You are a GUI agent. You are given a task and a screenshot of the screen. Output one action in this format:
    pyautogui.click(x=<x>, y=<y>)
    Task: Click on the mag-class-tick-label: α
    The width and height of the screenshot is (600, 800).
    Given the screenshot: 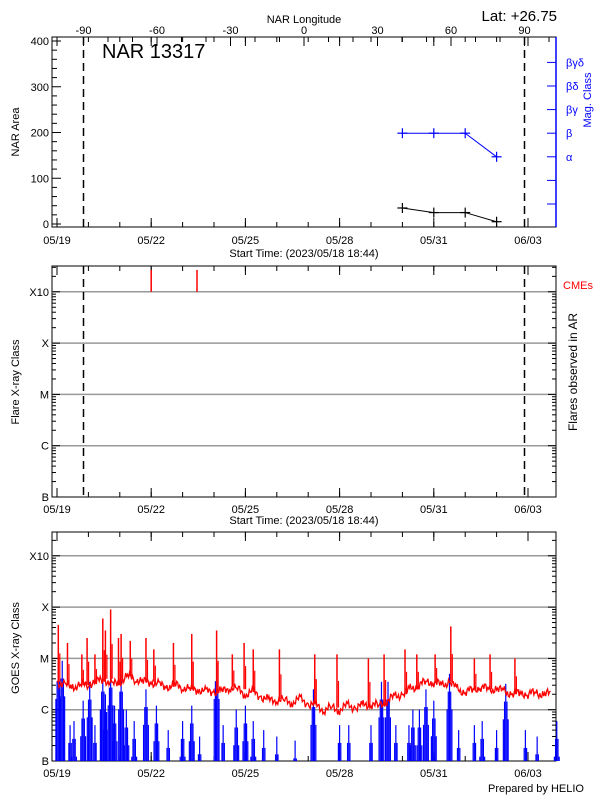 What is the action you would take?
    pyautogui.click(x=569, y=158)
    